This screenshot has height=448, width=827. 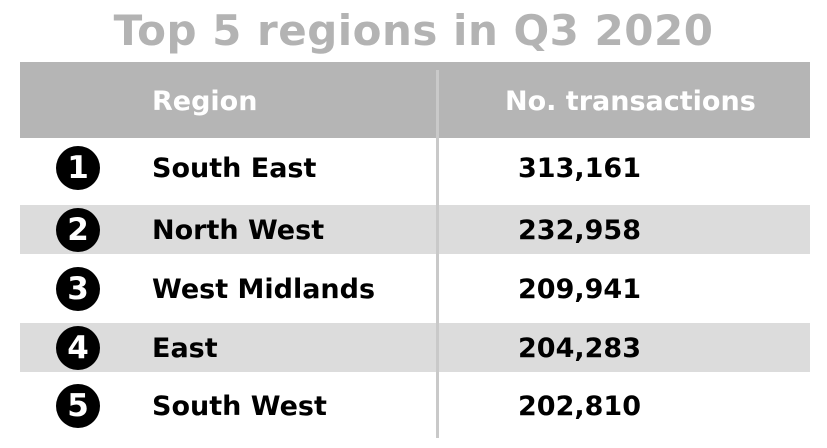 What do you see at coordinates (579, 289) in the screenshot?
I see `transactions-value: 209,941` at bounding box center [579, 289].